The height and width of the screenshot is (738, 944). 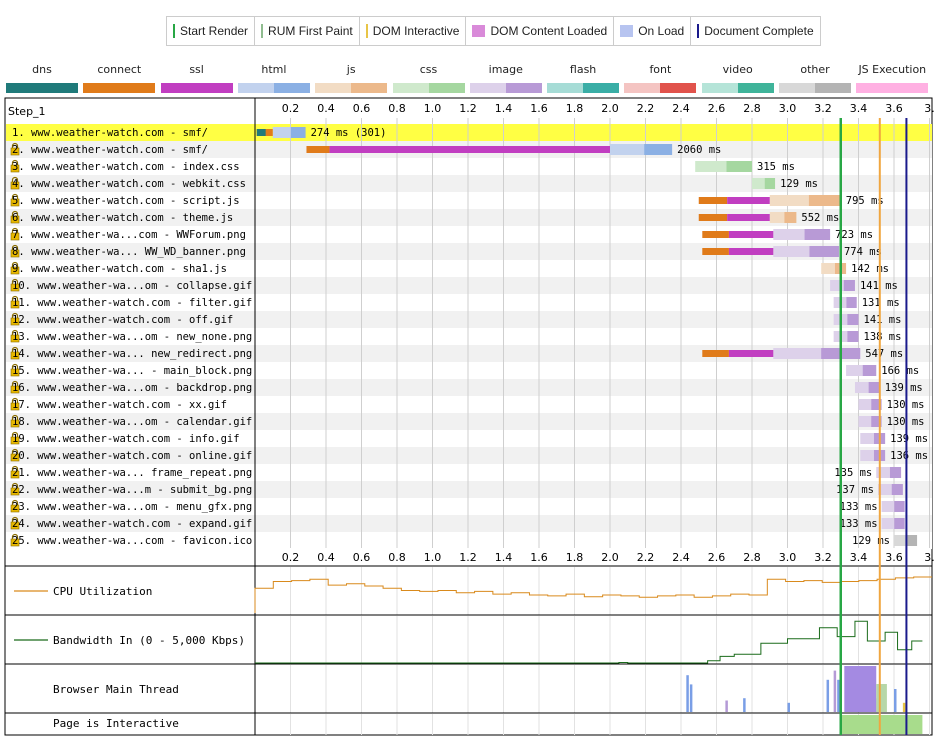 What do you see at coordinates (126, 201) in the screenshot?
I see `request-label: 5. www.weather-watch.com - script.js` at bounding box center [126, 201].